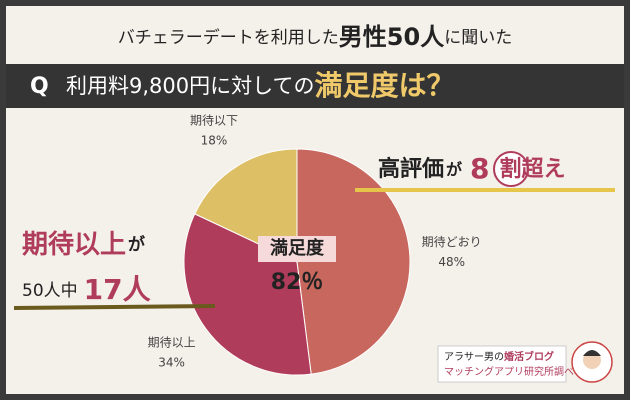 The height and width of the screenshot is (404, 630). What do you see at coordinates (297, 282) in the screenshot?
I see `center-value: 82％` at bounding box center [297, 282].